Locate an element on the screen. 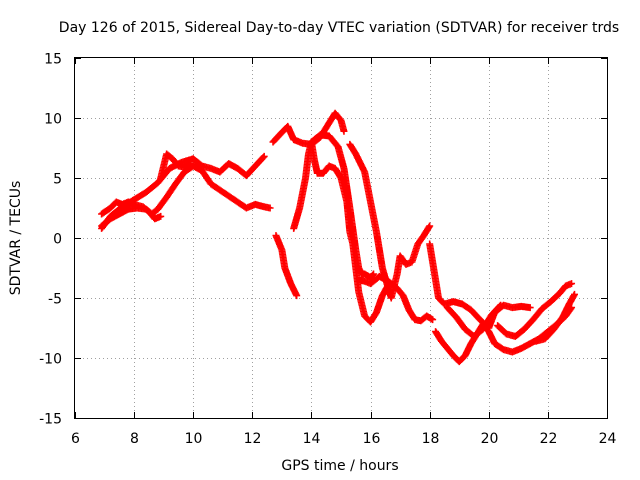 Image resolution: width=640 pixels, height=480 pixels. x-tick-label: 12 is located at coordinates (253, 439).